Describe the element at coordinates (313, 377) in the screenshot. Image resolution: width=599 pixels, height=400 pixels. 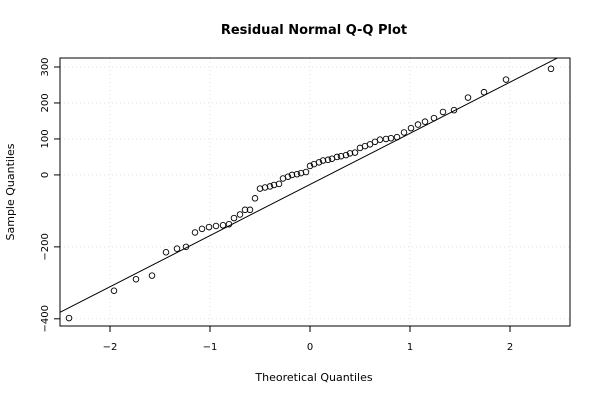
I see `x-axis-label: Theoretical Quantiles` at that location.